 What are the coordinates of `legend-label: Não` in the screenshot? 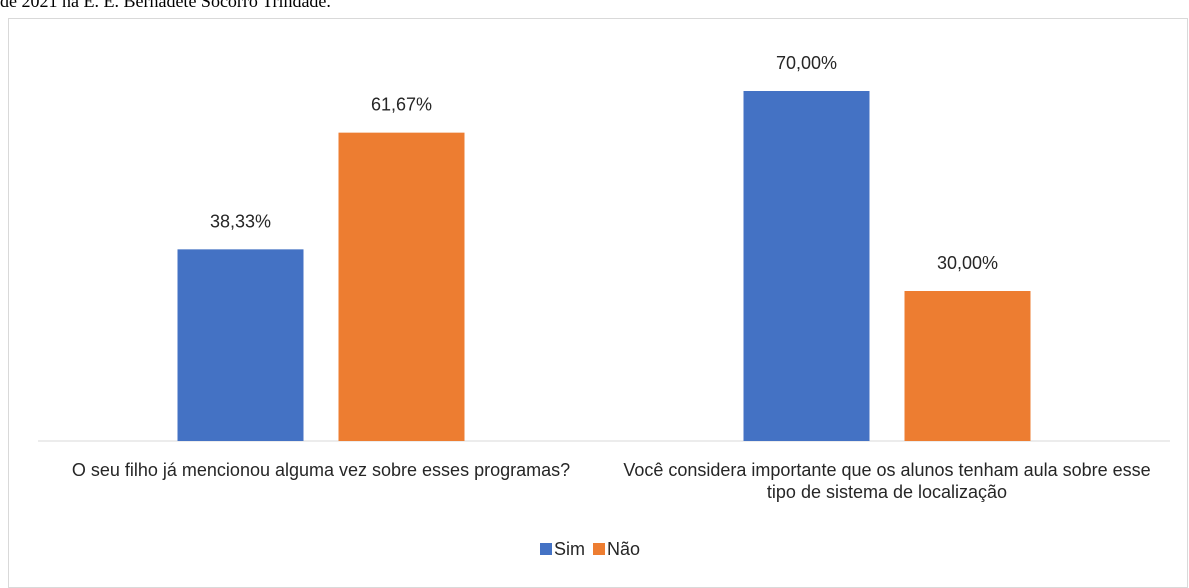 It's located at (623, 549).